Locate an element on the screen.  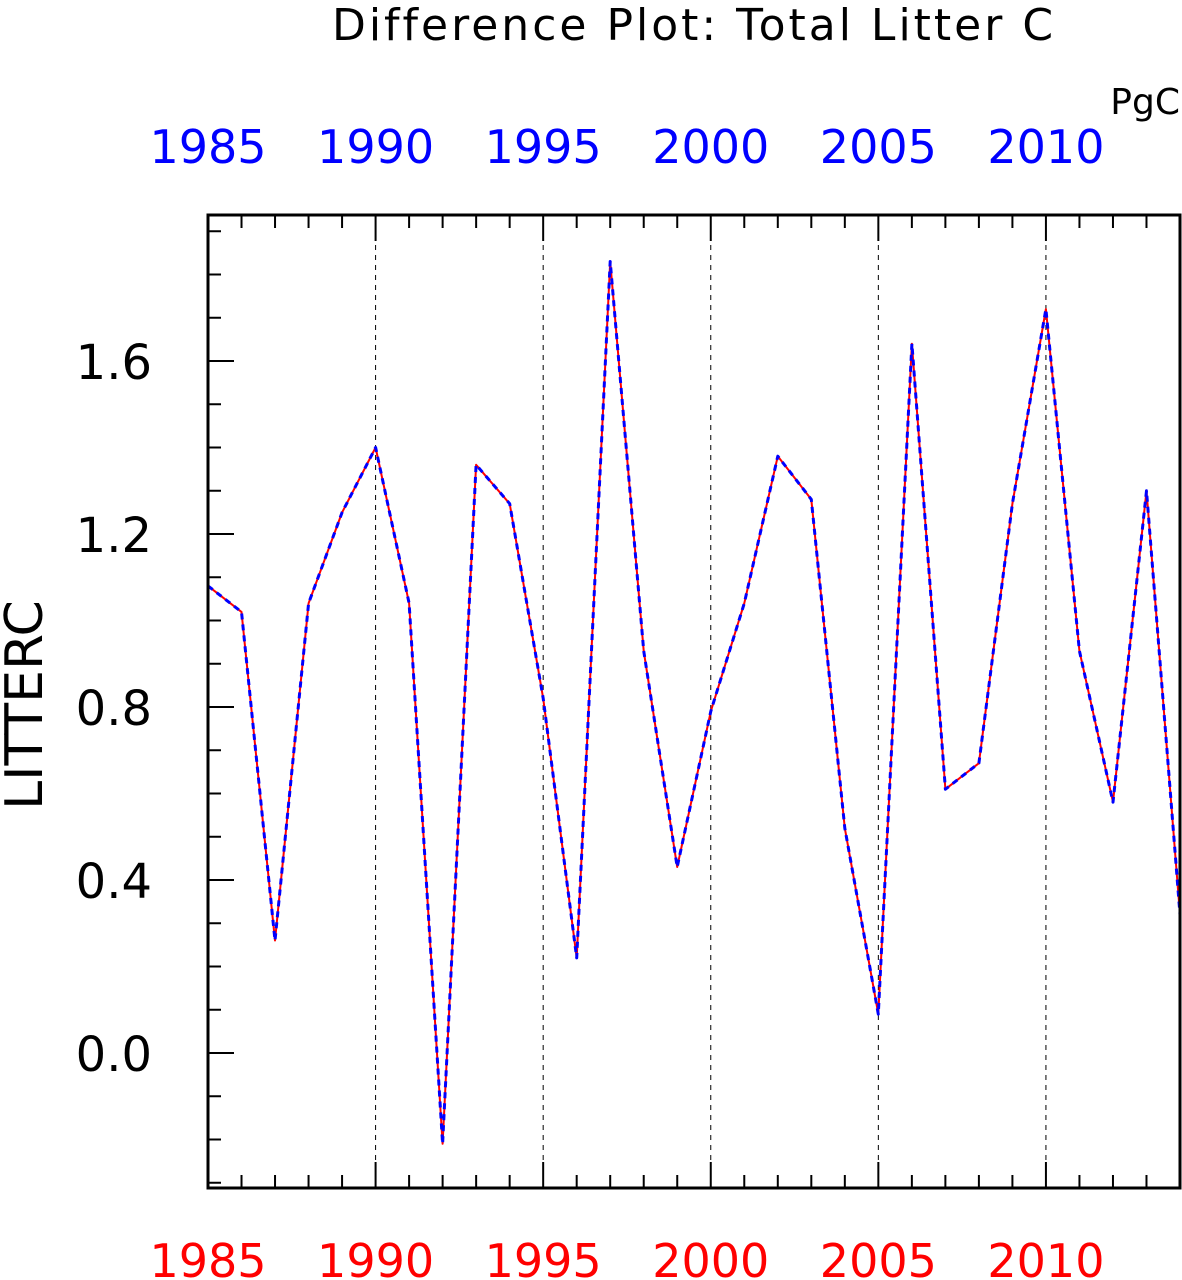
y-tick-label: 1.2 is located at coordinates (114, 536).